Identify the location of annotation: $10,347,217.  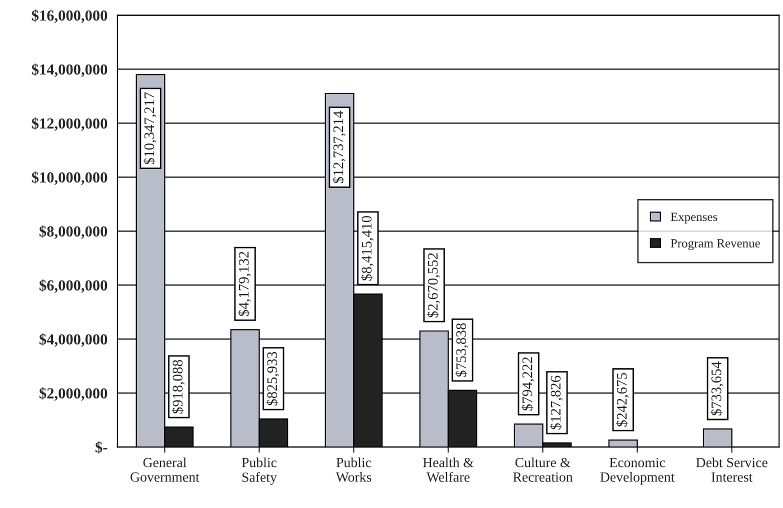
(149, 128).